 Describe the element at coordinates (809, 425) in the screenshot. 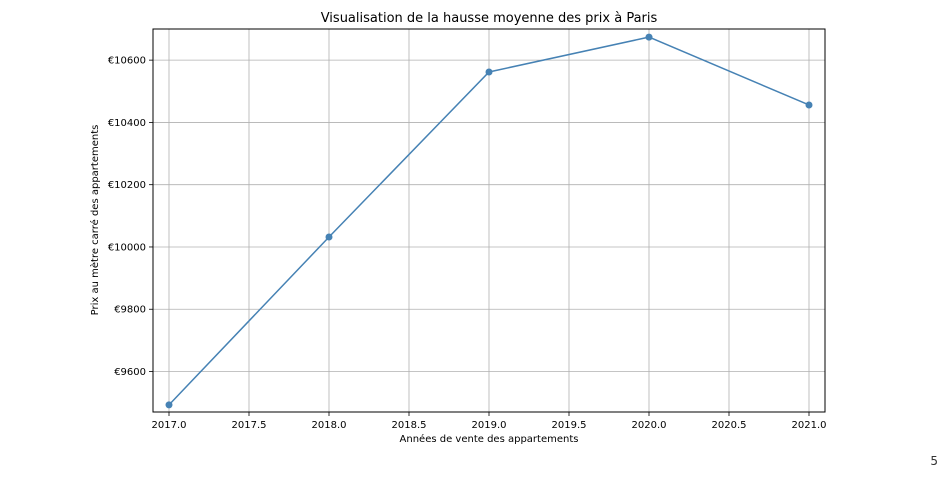

I see `x-tick-label: 2021.0` at that location.